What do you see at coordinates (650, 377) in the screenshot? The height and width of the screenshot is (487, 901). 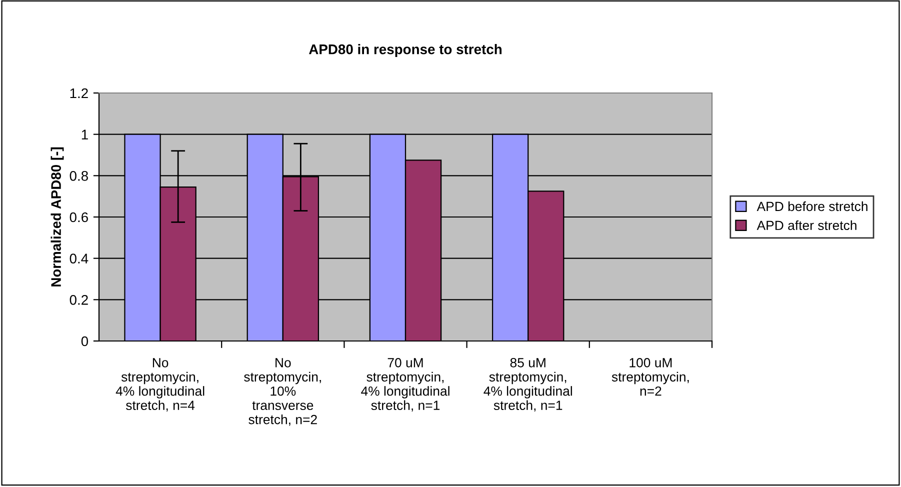 I see `x-tick-label: 100 uM streptomycin, n=2` at bounding box center [650, 377].